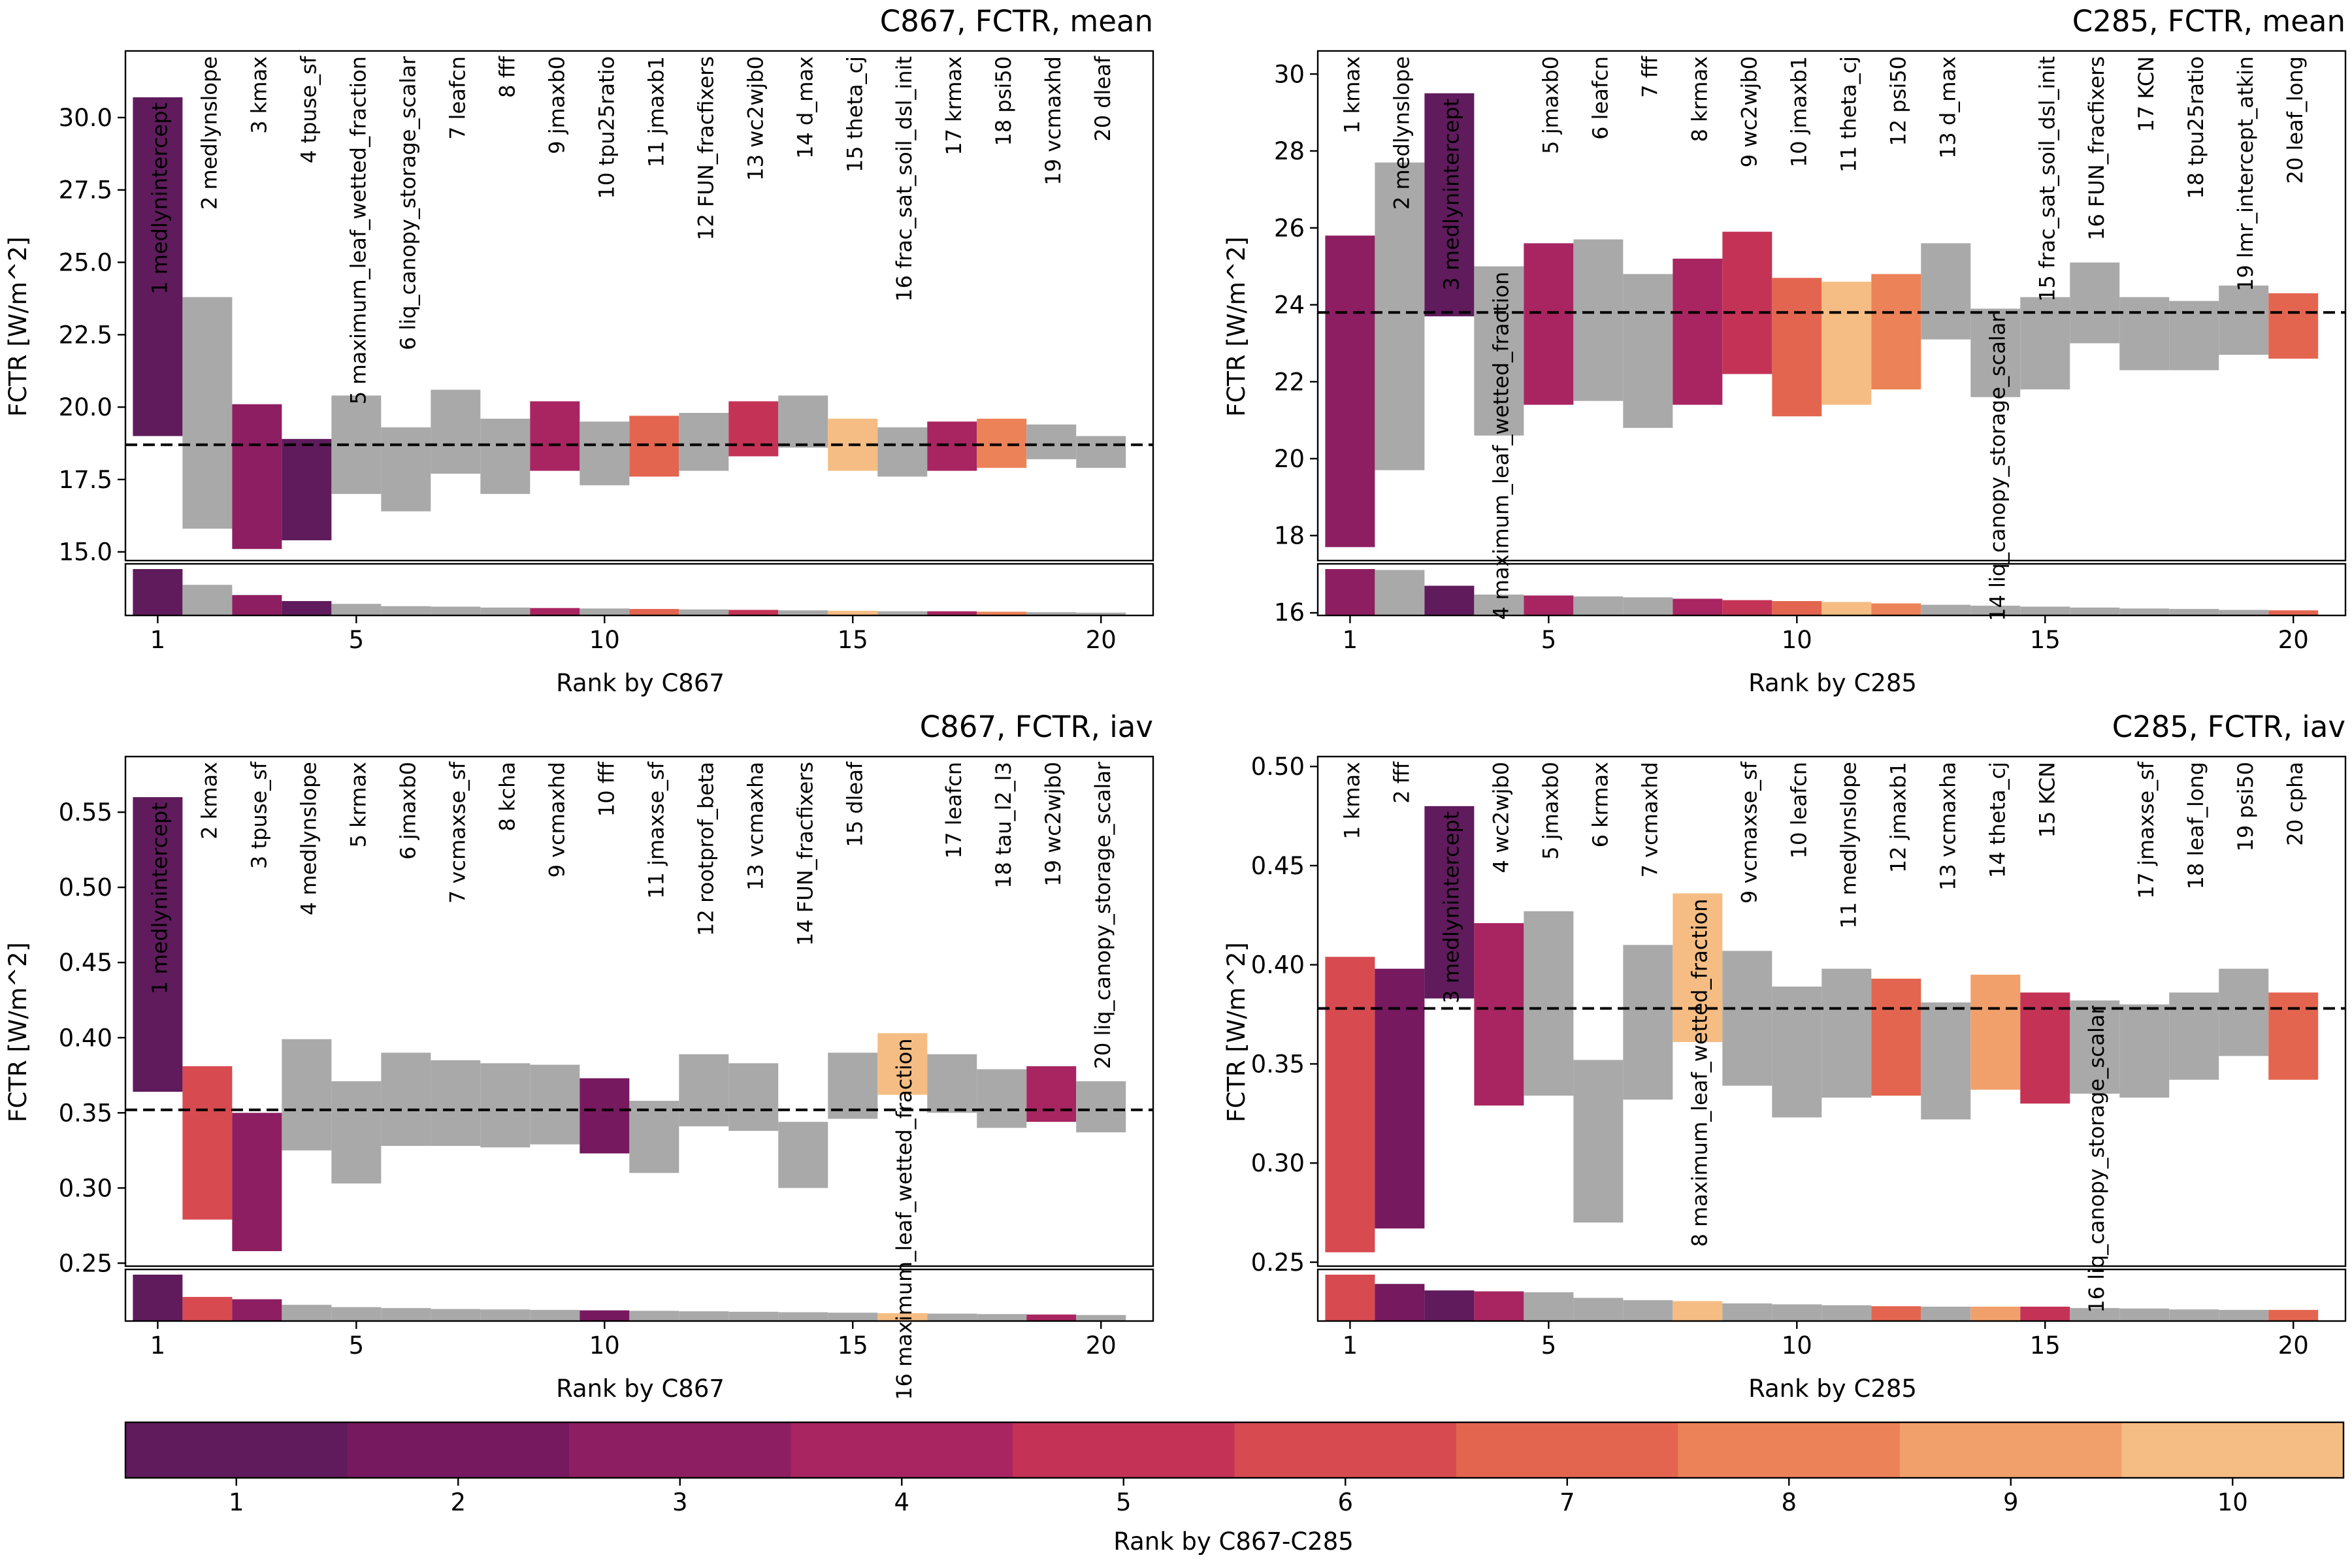 The width and height of the screenshot is (2352, 1568). I want to click on colorbar: Rank by C867-C285 1 2 3 4 5 6 7 8 9 10, so click(1234, 1488).